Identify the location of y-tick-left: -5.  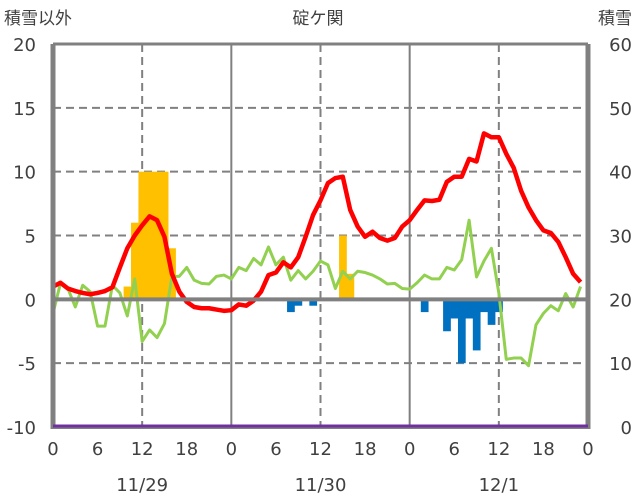
(27, 364).